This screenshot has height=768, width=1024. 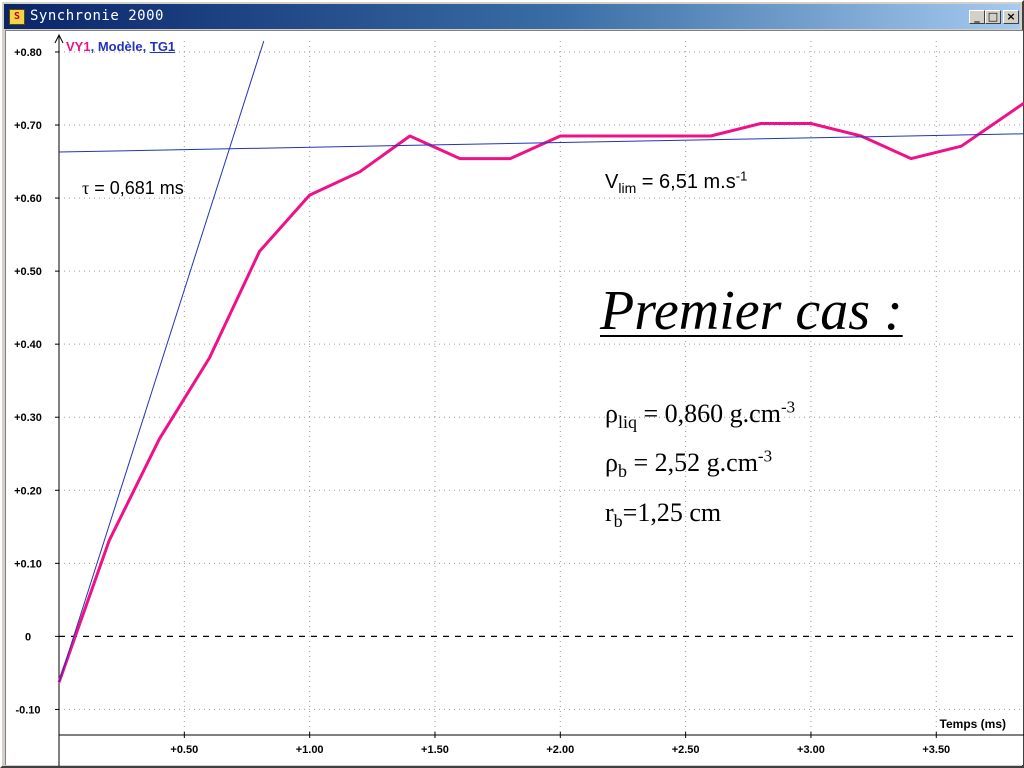 I want to click on x-tick-label-2: +1.50, so click(x=435, y=750).